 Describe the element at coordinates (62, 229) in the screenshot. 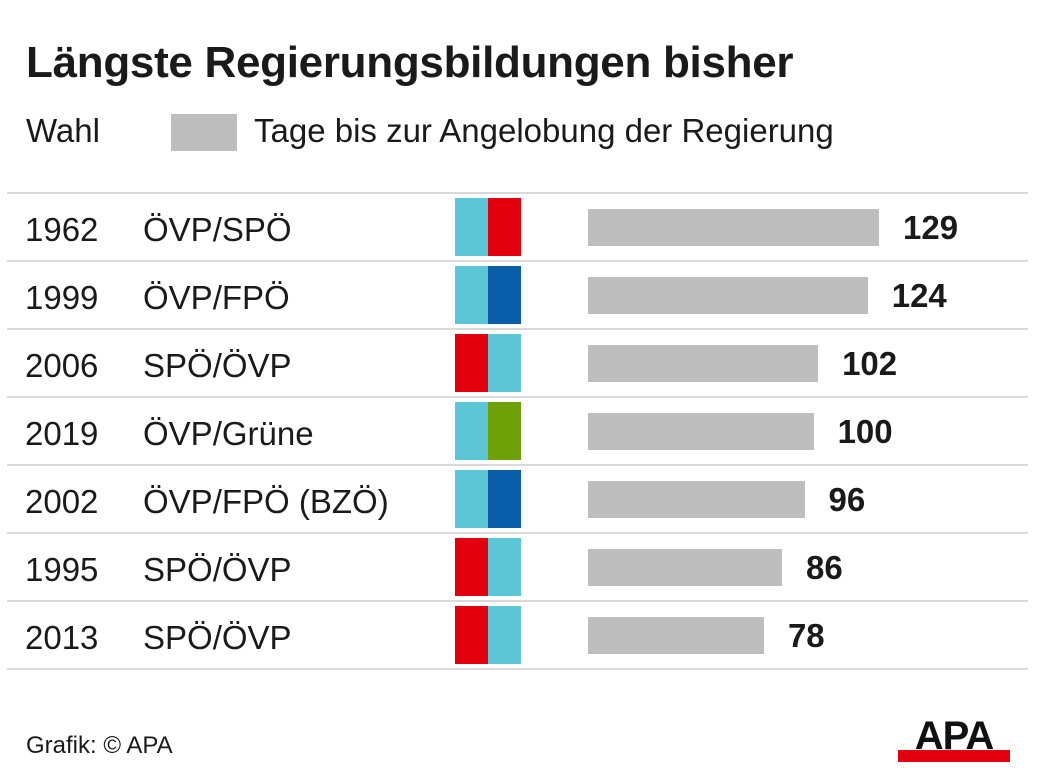

I see `year-label: 1962` at that location.